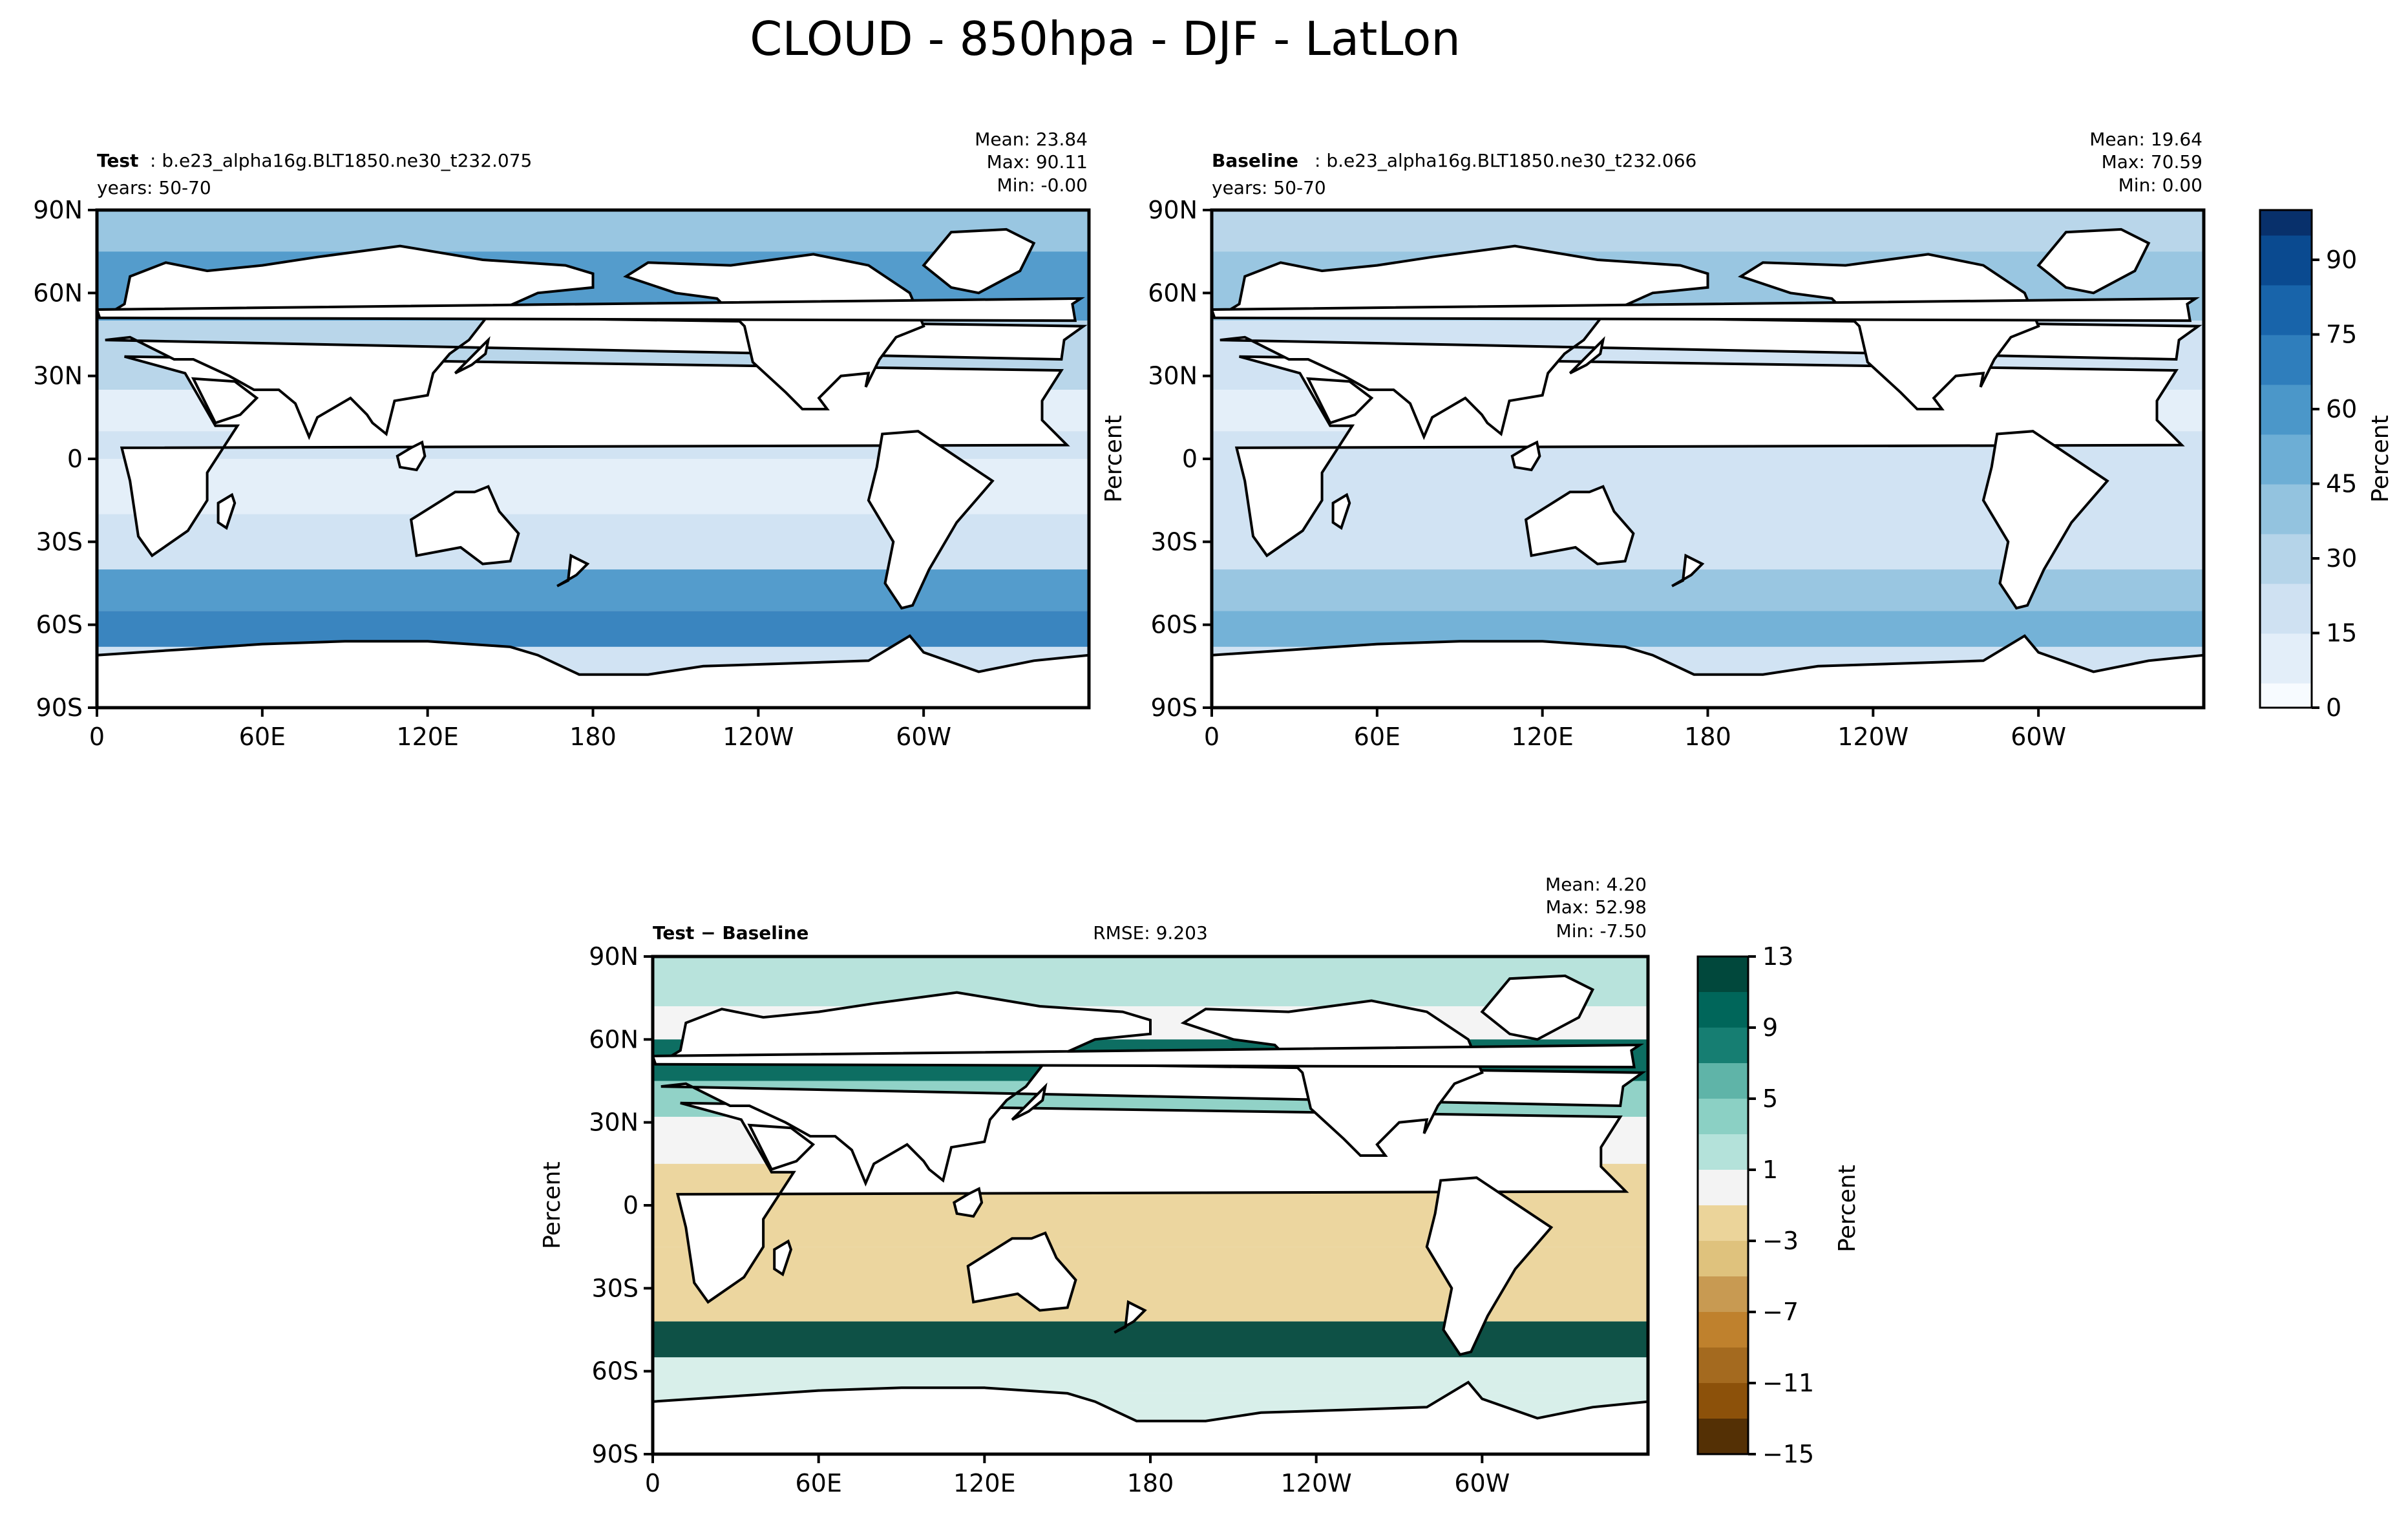 This screenshot has height=1522, width=2408. What do you see at coordinates (1150, 933) in the screenshot?
I see `diff-rmse: RMSE: 9.203` at bounding box center [1150, 933].